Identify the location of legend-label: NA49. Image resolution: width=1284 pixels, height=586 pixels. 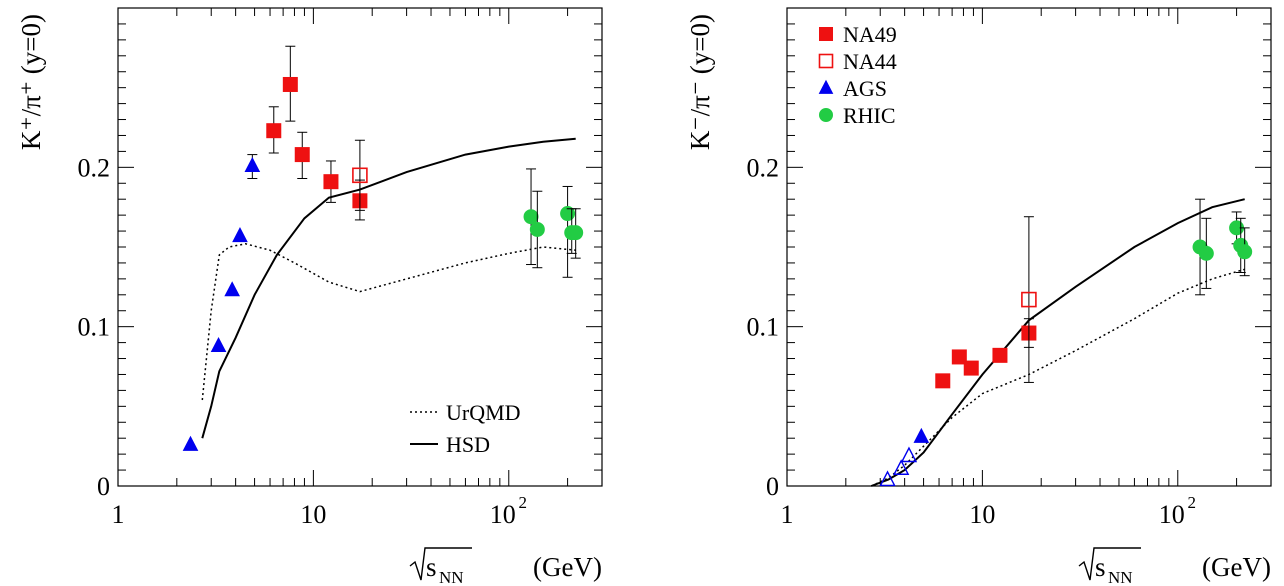
(870, 34).